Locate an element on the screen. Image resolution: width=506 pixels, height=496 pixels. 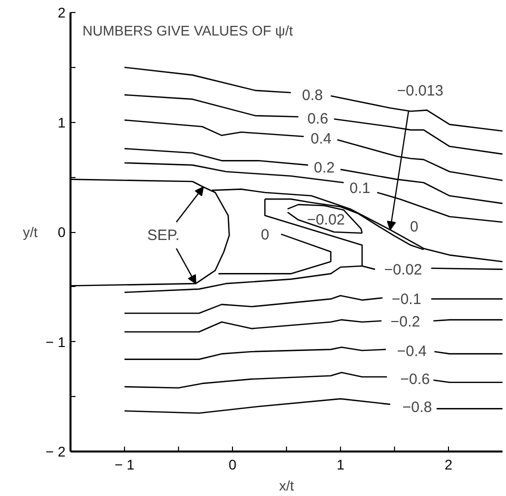
series-label: 0.8 is located at coordinates (312, 95).